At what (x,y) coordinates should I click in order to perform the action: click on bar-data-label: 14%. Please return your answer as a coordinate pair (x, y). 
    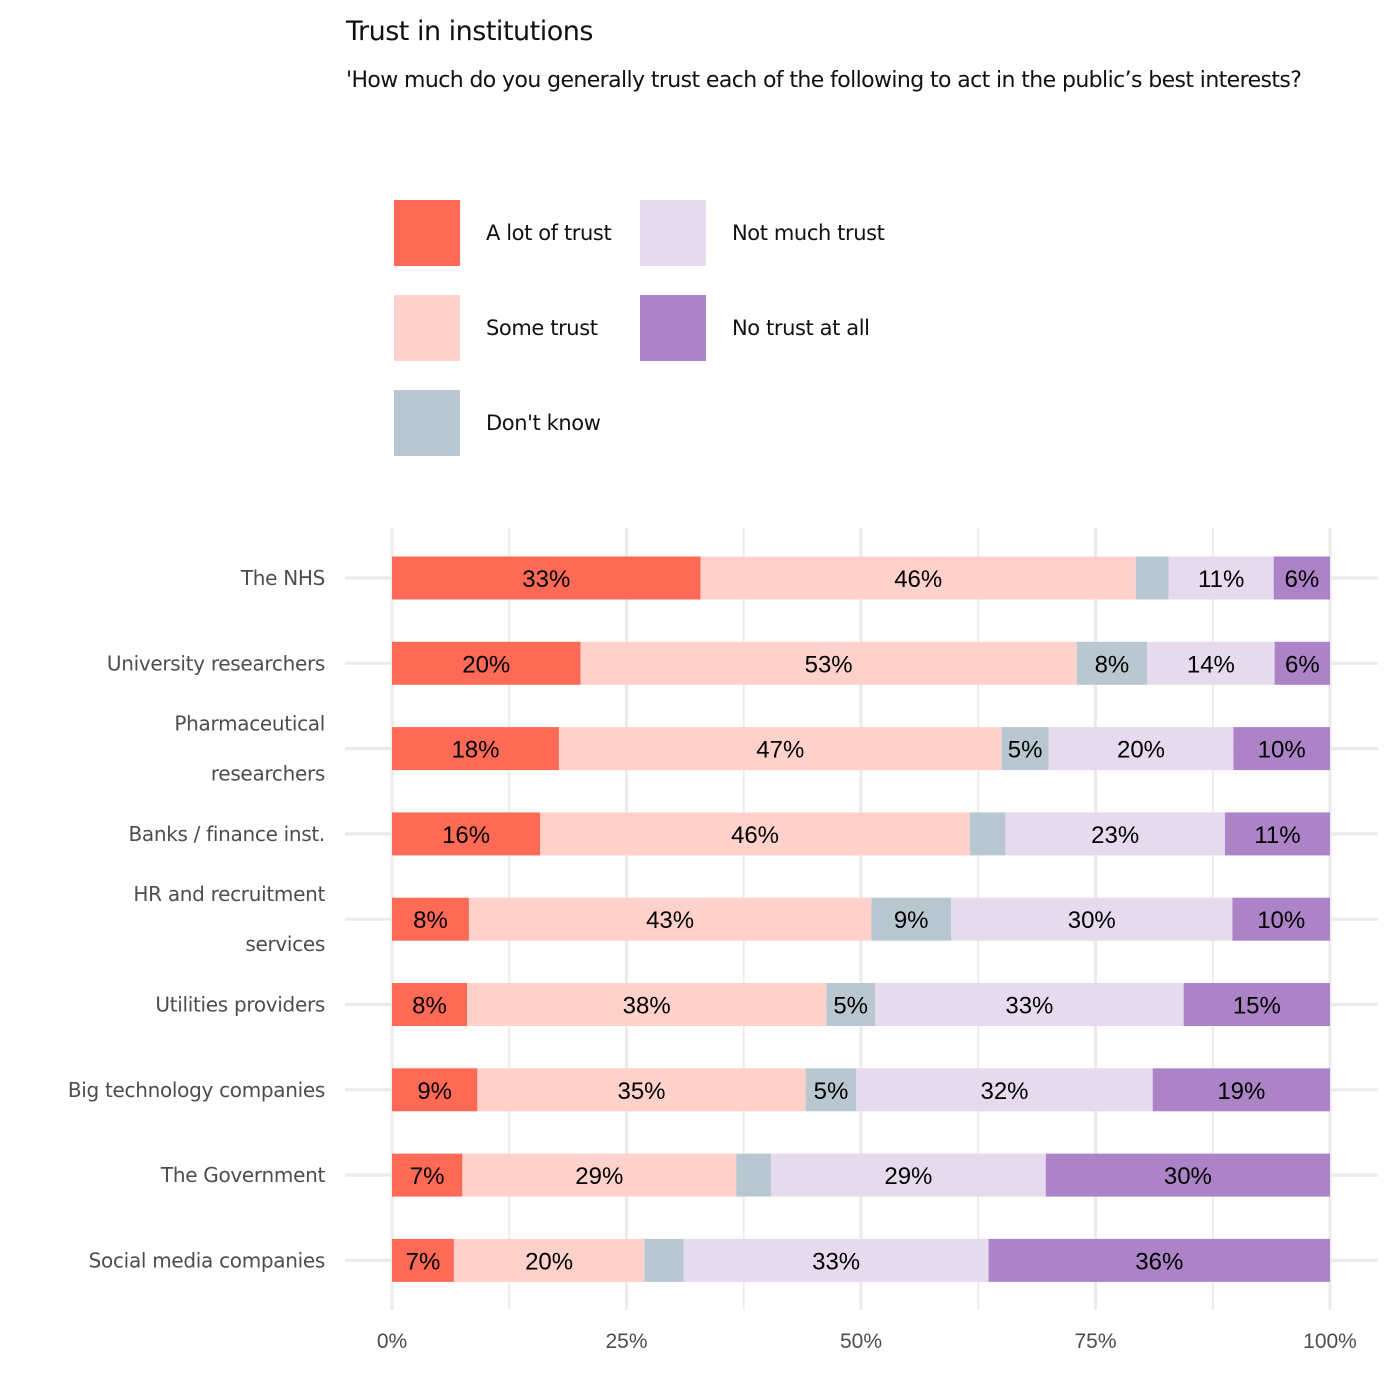
    Looking at the image, I should click on (1211, 664).